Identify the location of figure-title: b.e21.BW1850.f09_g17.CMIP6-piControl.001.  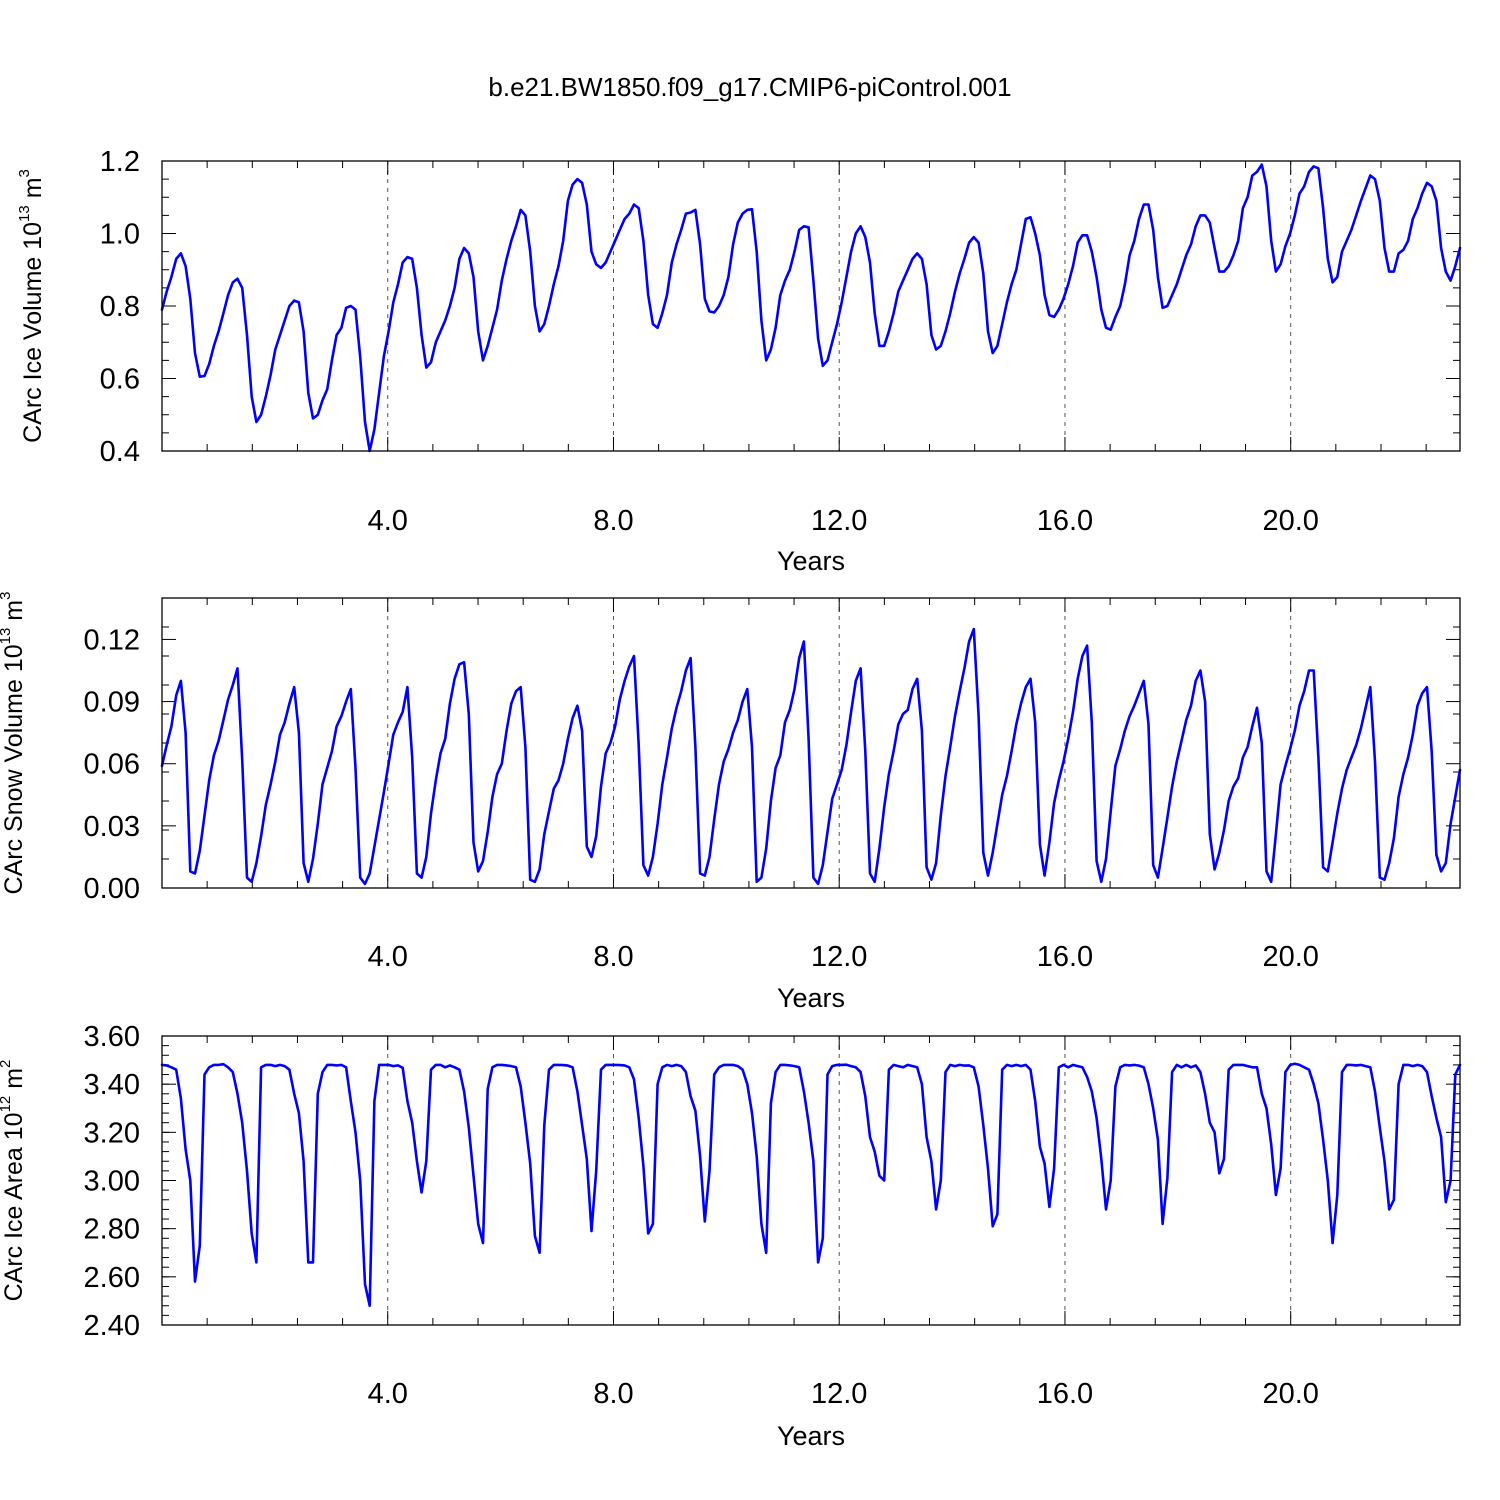
(749, 87).